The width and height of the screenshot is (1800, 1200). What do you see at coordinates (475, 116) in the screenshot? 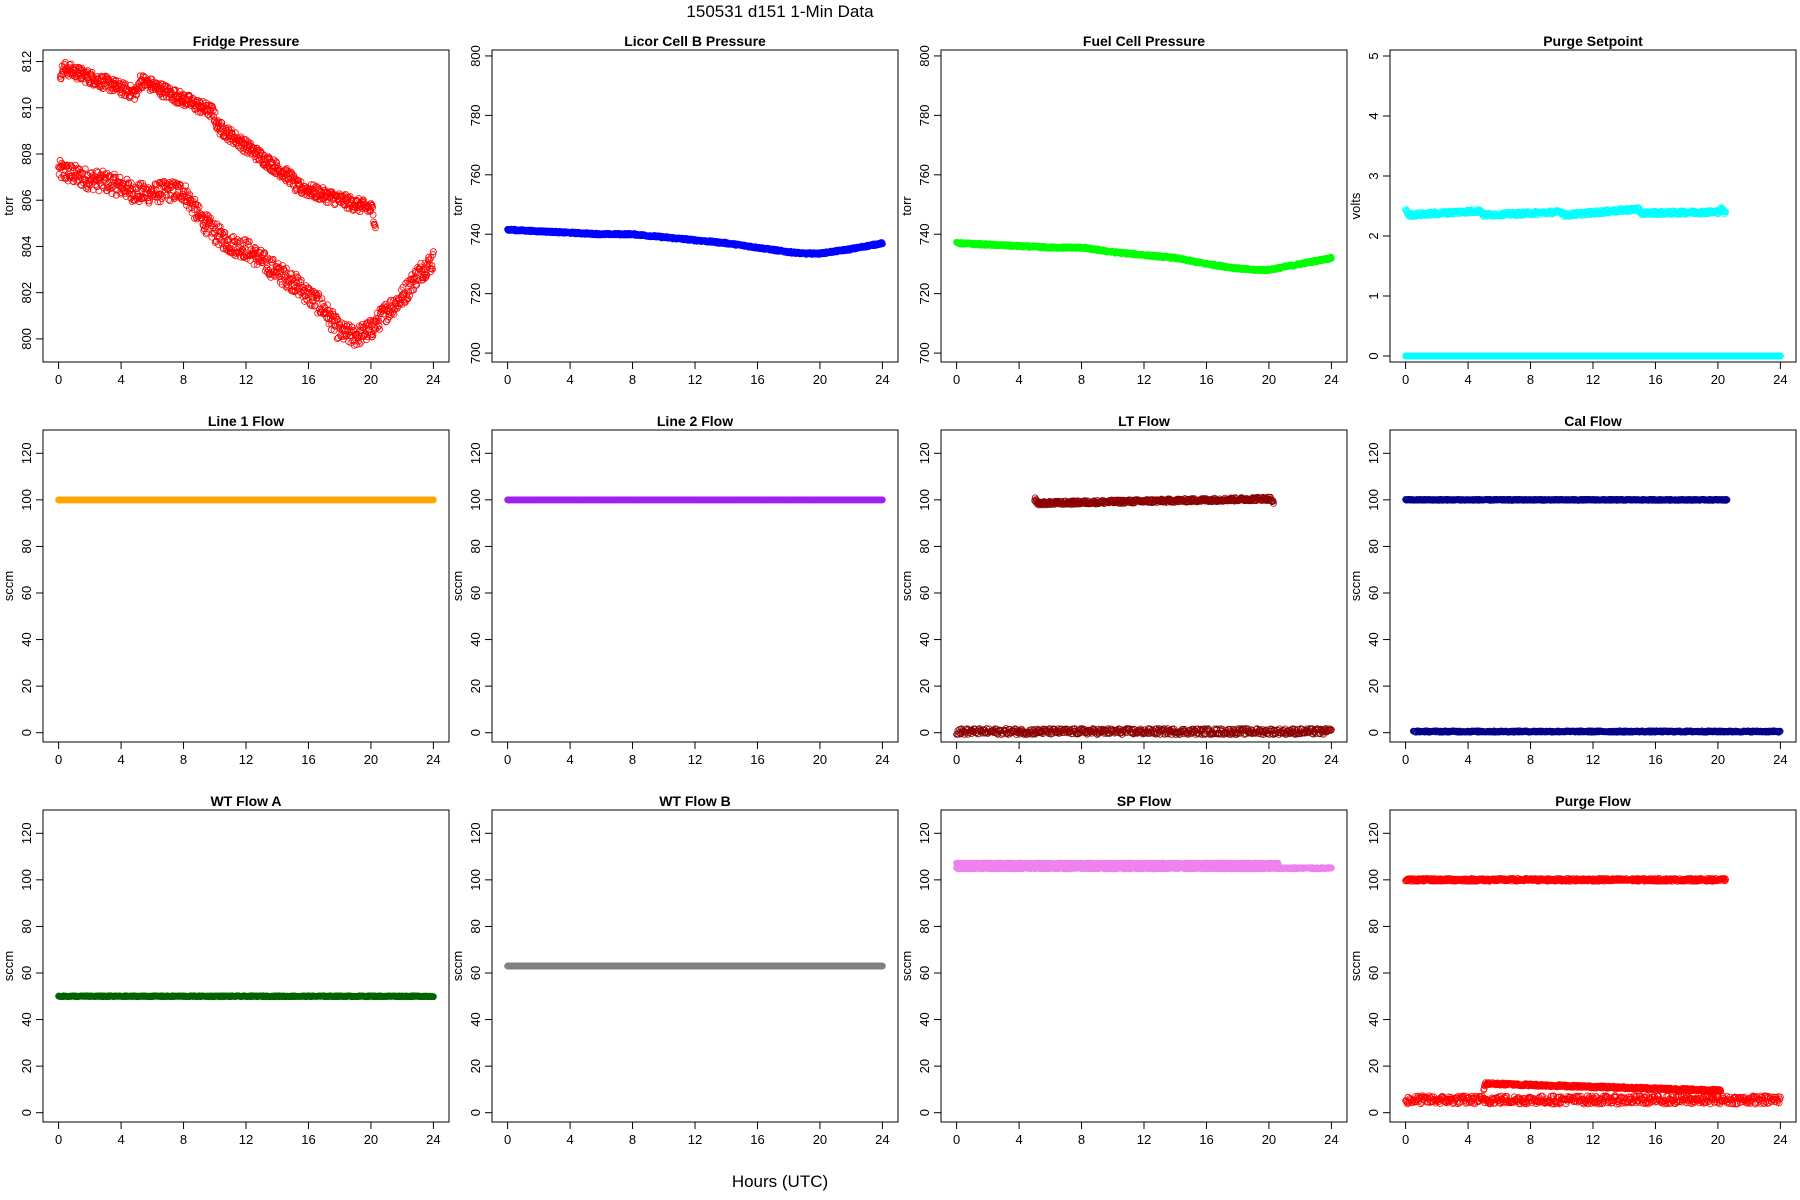
I see `y-tick-label: 780` at bounding box center [475, 116].